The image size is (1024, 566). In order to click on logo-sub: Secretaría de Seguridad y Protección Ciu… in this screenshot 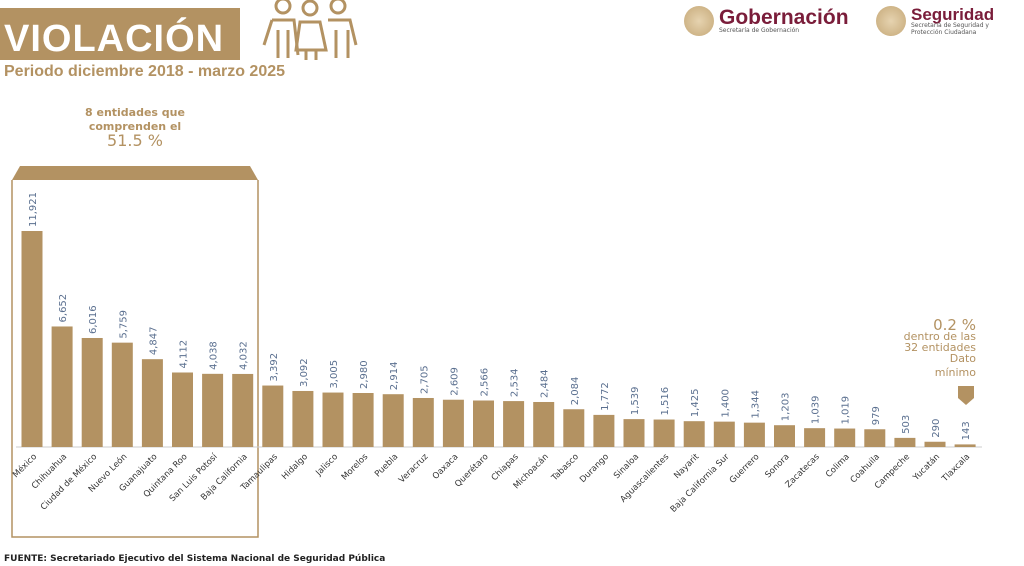, I will do `click(950, 29)`.